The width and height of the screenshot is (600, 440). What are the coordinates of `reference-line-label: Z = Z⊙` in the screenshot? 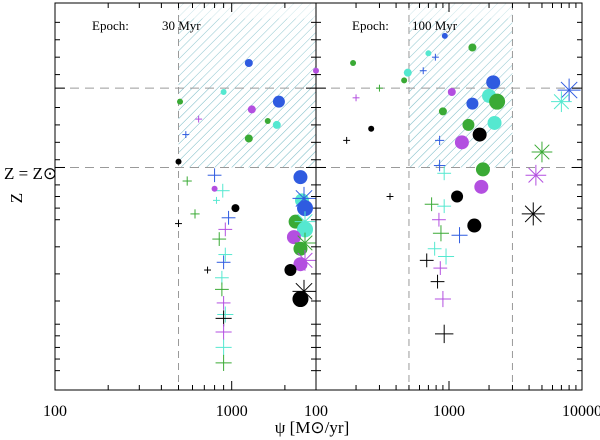 It's located at (30, 173).